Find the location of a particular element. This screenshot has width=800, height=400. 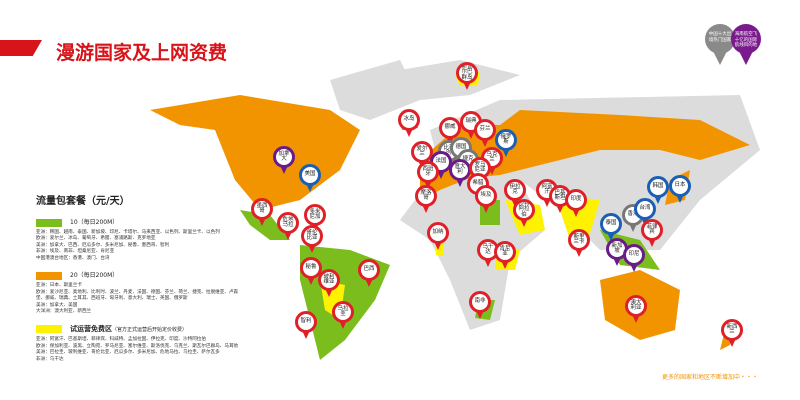

pin-label: 加拿大 is located at coordinates (284, 157).